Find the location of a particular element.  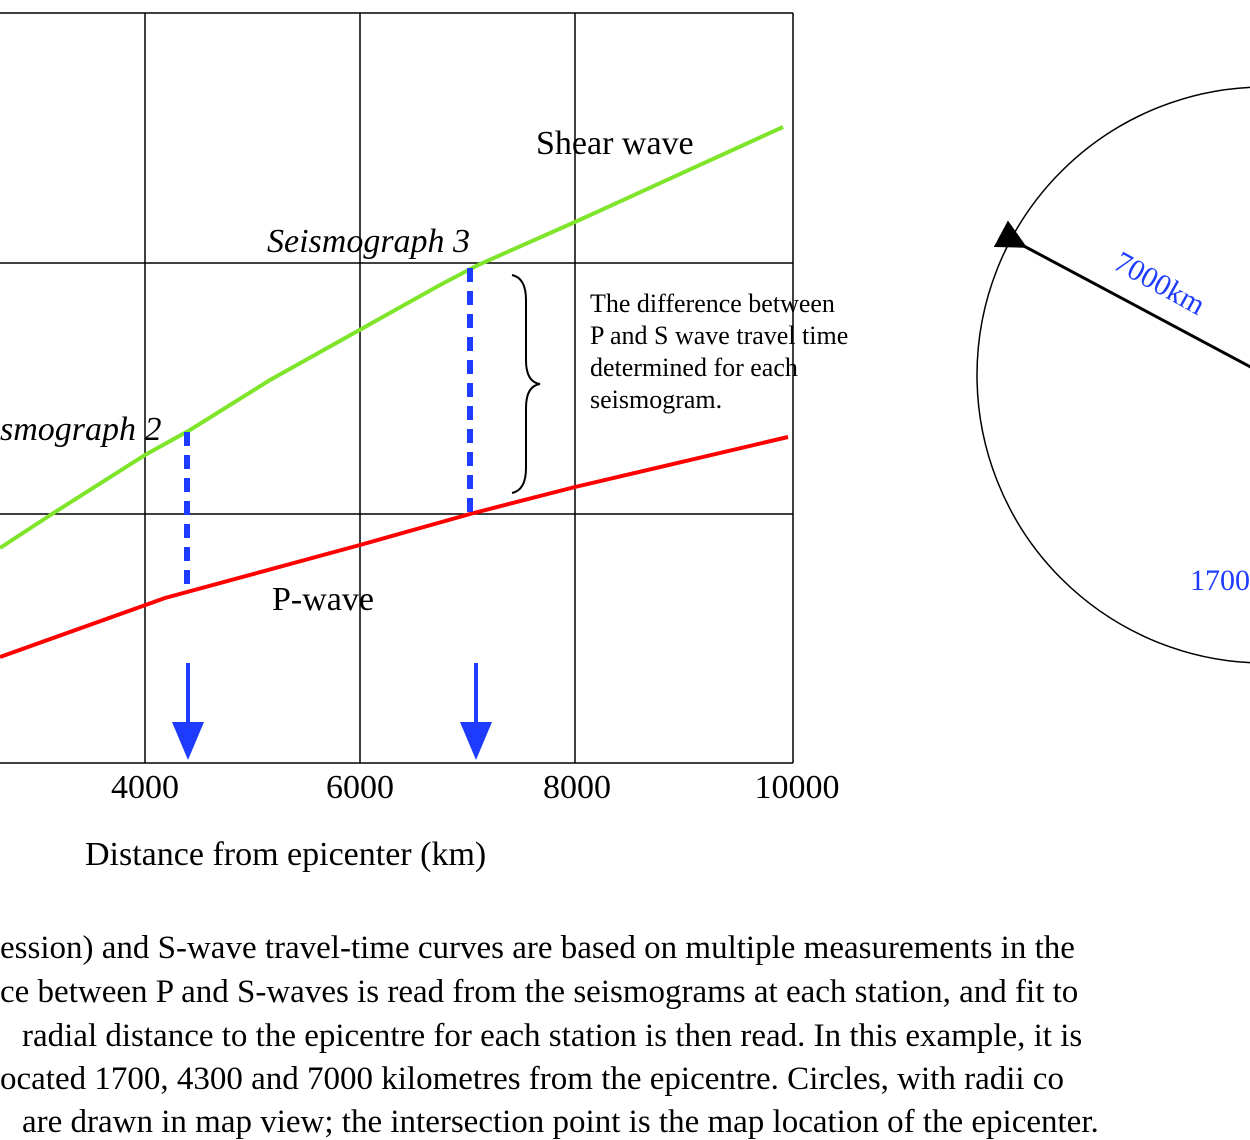

map-circle is located at coordinates (1113, 375).